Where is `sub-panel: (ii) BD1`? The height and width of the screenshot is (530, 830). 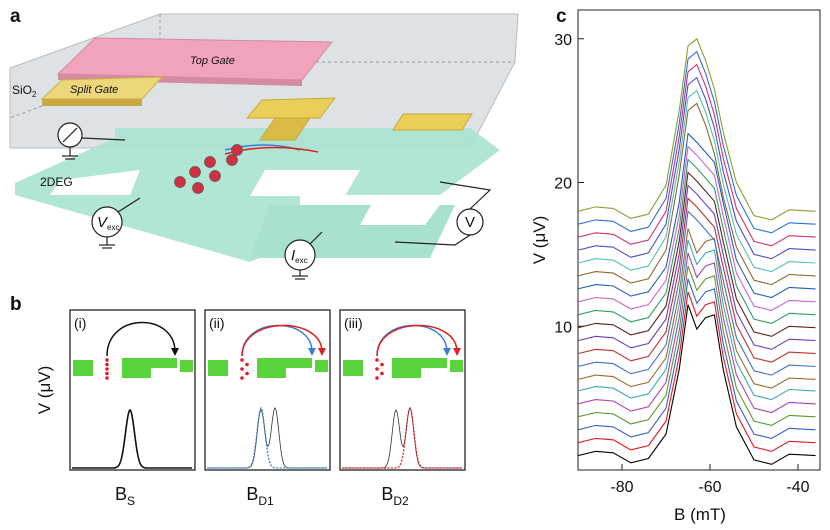 sub-panel: (ii) BD1 is located at coordinates (267, 408).